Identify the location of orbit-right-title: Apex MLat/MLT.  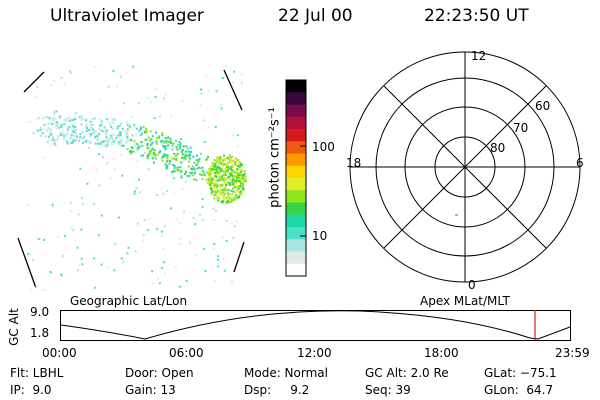
(465, 301).